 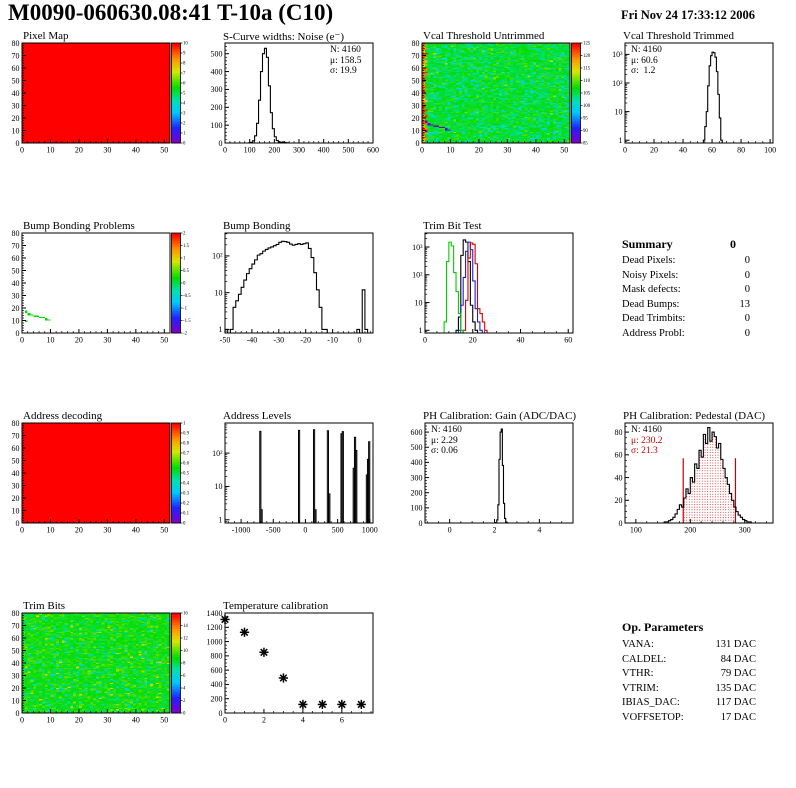 What do you see at coordinates (241, 530) in the screenshot?
I see `svg-text: -1000` at bounding box center [241, 530].